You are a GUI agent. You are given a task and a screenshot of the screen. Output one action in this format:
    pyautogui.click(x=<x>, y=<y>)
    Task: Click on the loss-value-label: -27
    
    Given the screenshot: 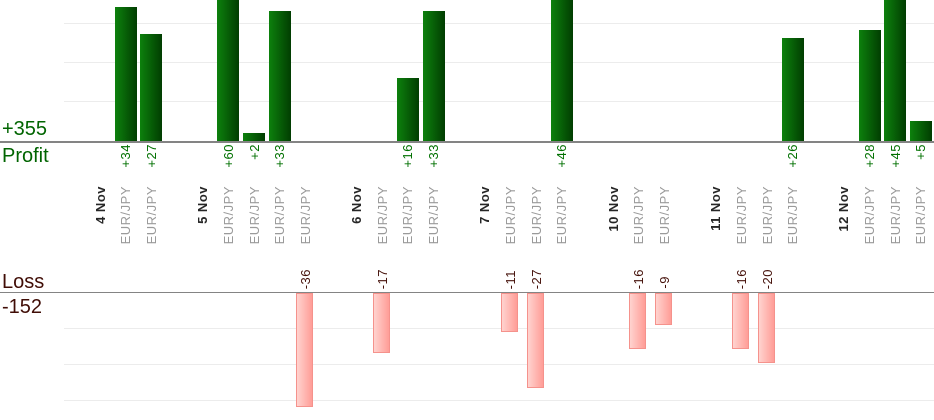 What is the action you would take?
    pyautogui.click(x=536, y=272)
    